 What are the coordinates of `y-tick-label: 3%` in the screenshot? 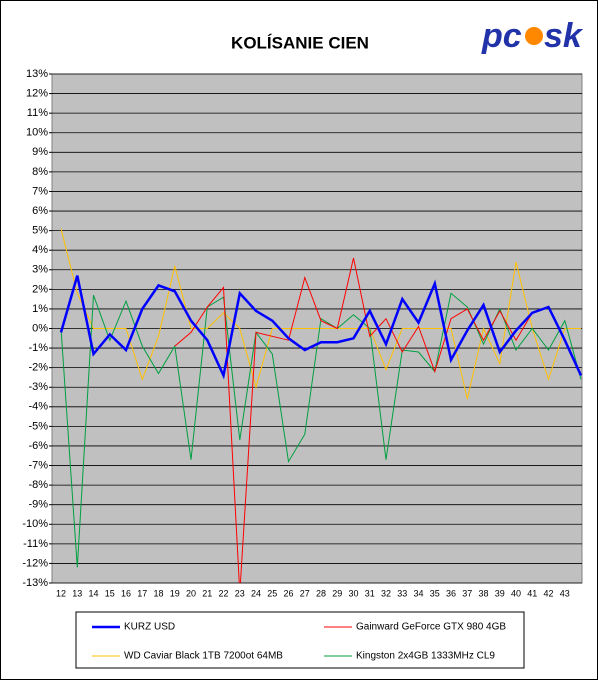 It's located at (40, 270).